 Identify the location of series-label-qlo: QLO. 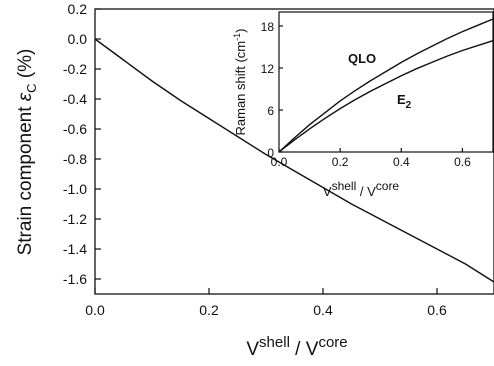
(362, 58).